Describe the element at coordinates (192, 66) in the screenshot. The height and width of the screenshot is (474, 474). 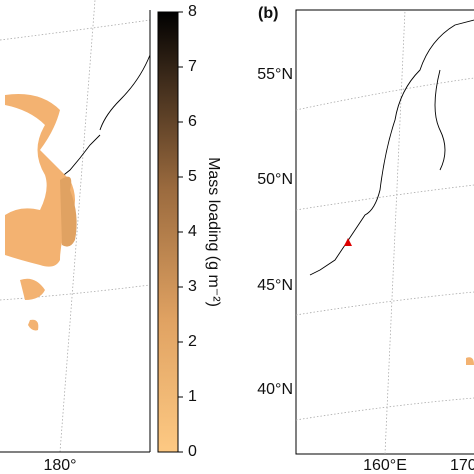
I see `colorbar-tick-label: 7` at that location.